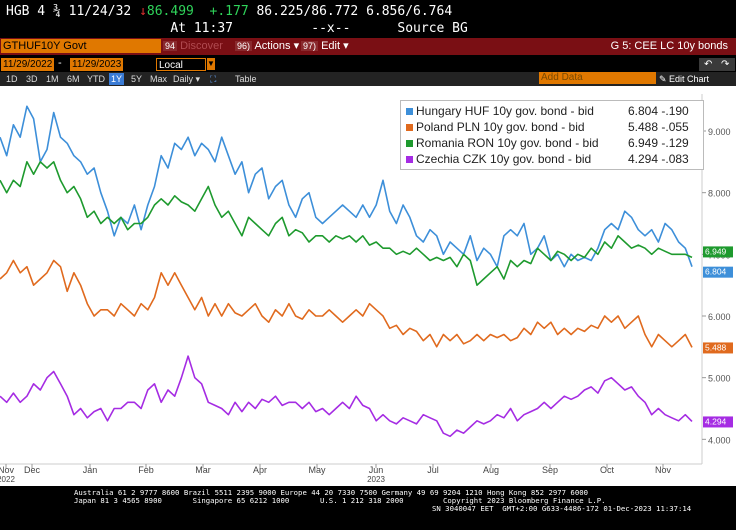  Describe the element at coordinates (597, 78) in the screenshot. I see `add-data-input: Add Data` at that location.